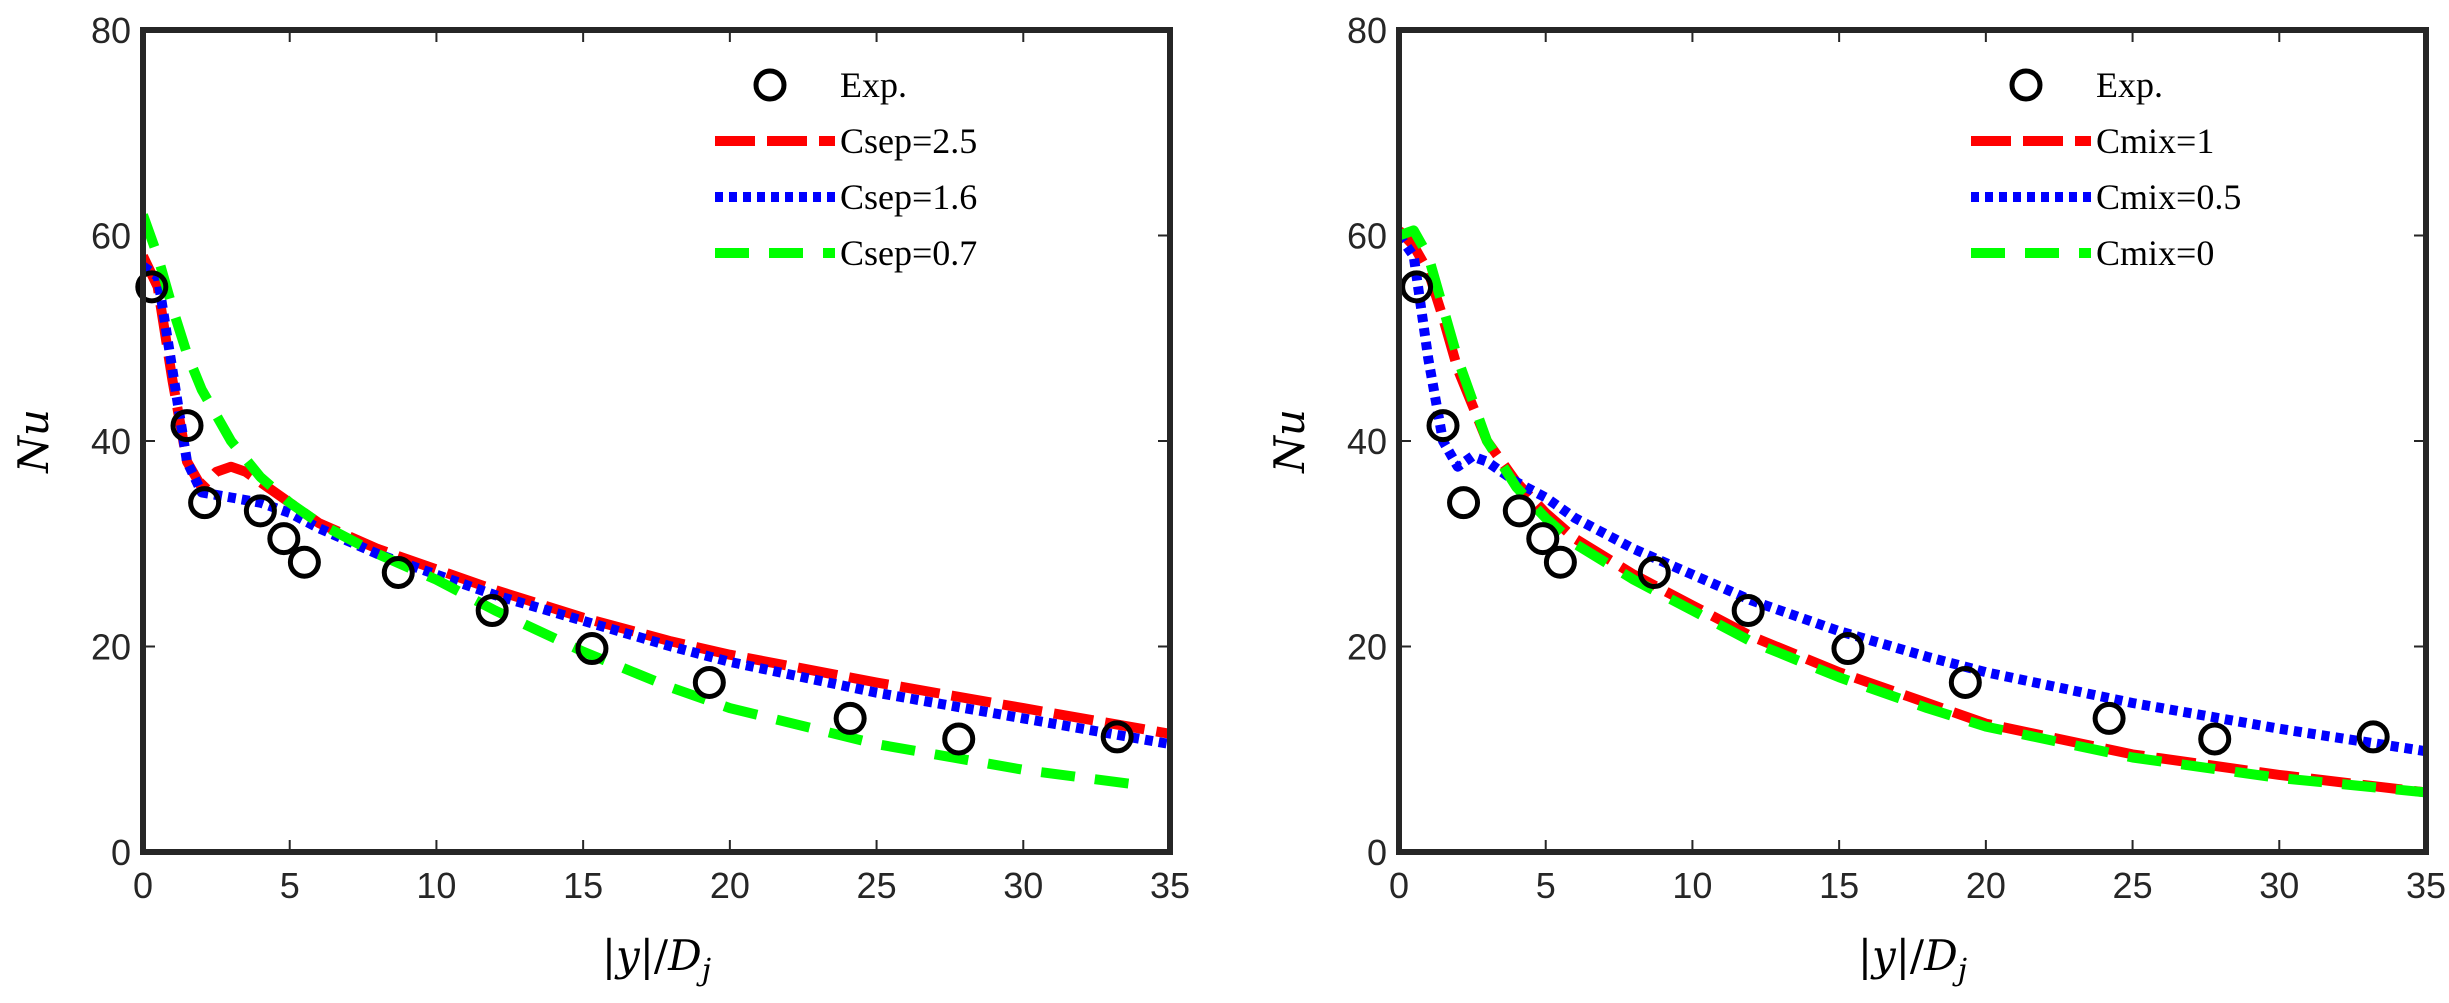  Describe the element at coordinates (2168, 197) in the screenshot. I see `legend-label: Cmix=0.5` at that location.